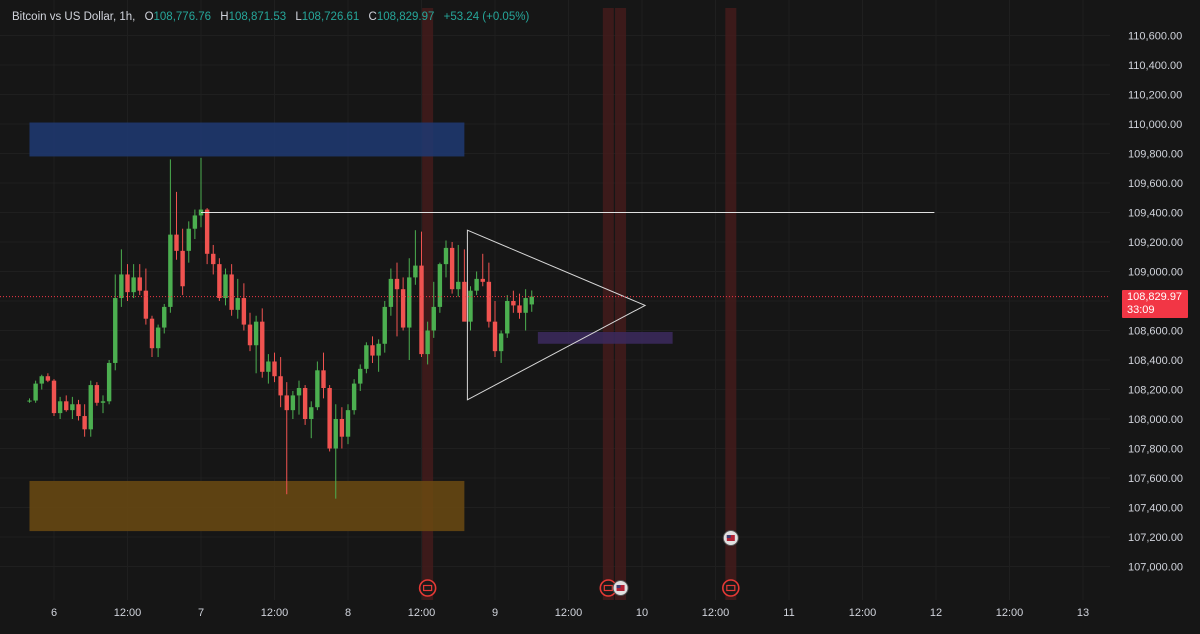  I want to click on price-tick-label: 109,200.00, so click(1155, 243).